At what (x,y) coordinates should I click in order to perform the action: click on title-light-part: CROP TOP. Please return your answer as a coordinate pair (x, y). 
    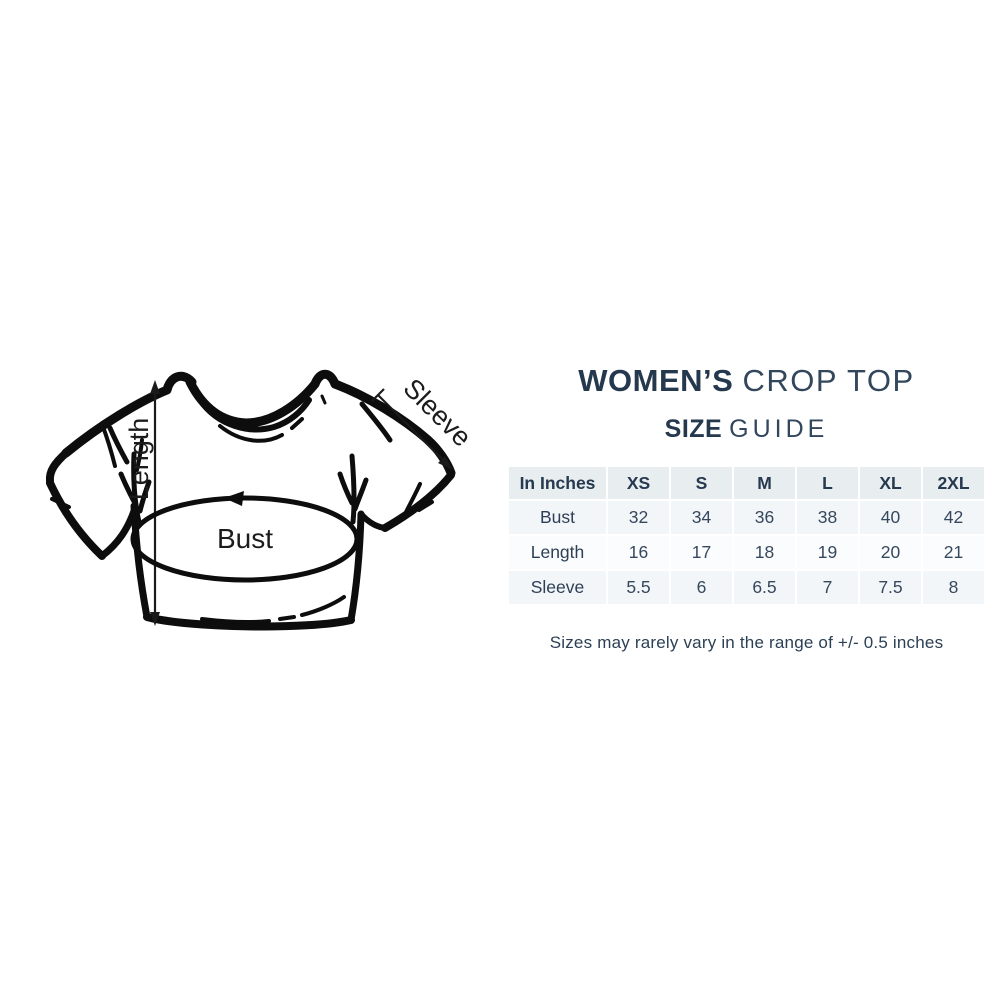
    Looking at the image, I should click on (828, 380).